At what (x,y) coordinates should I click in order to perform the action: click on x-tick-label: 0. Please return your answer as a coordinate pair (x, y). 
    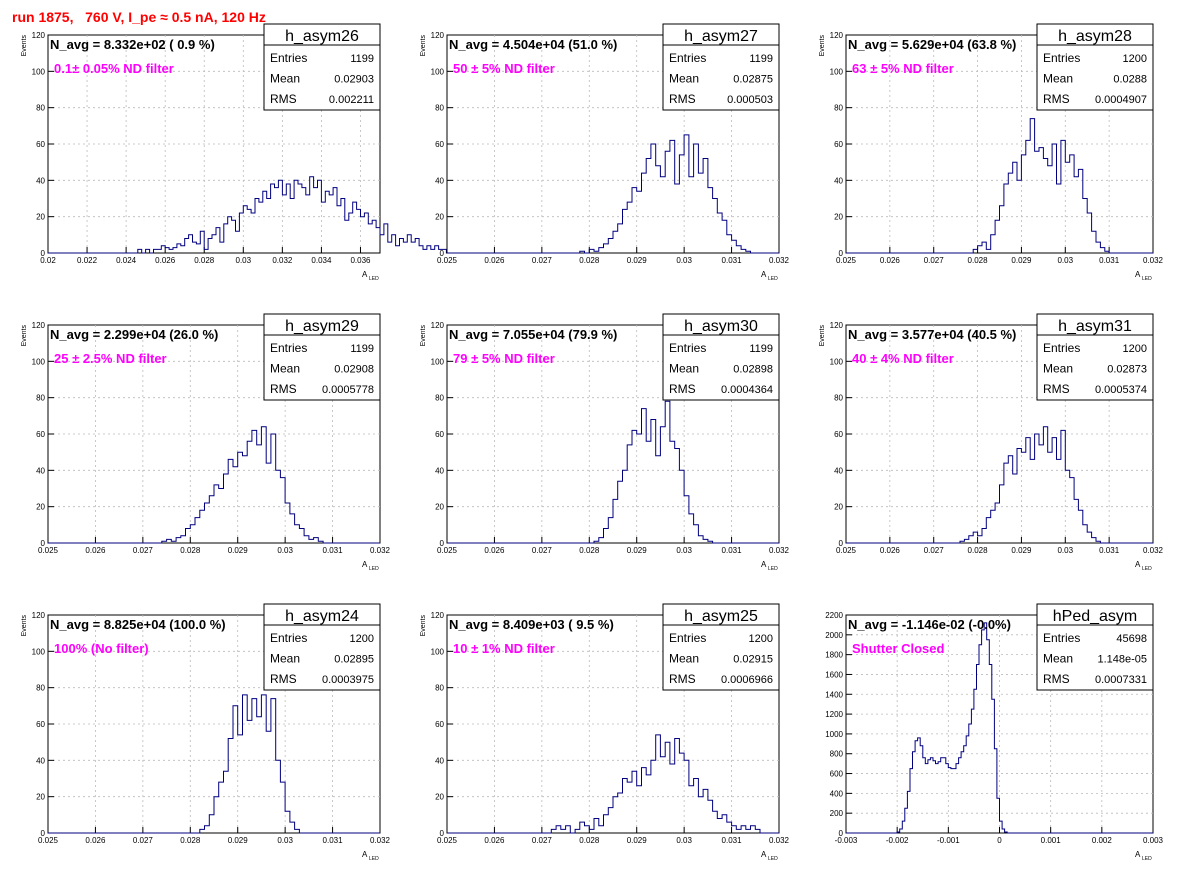
    Looking at the image, I should click on (999, 840).